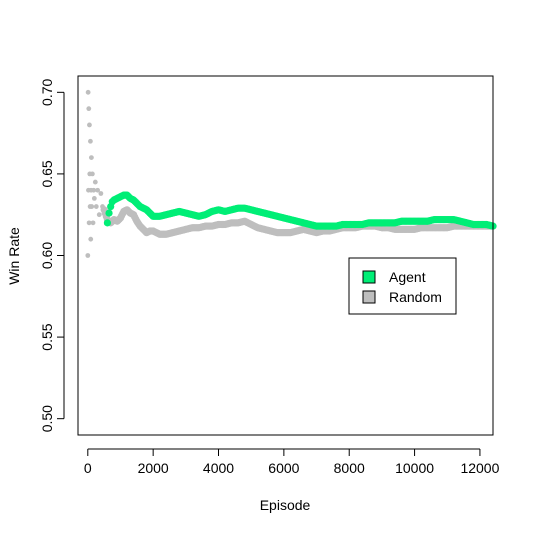 The image size is (533, 534). Describe the element at coordinates (47, 418) in the screenshot. I see `y-tick-label: 0.50` at that location.